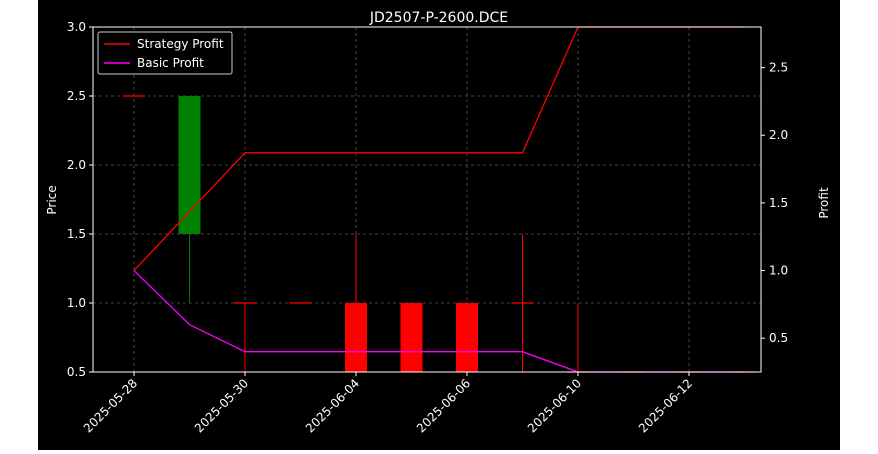 This screenshot has height=454, width=878. What do you see at coordinates (778, 203) in the screenshot?
I see `y2-tick-label: 1.5` at bounding box center [778, 203].